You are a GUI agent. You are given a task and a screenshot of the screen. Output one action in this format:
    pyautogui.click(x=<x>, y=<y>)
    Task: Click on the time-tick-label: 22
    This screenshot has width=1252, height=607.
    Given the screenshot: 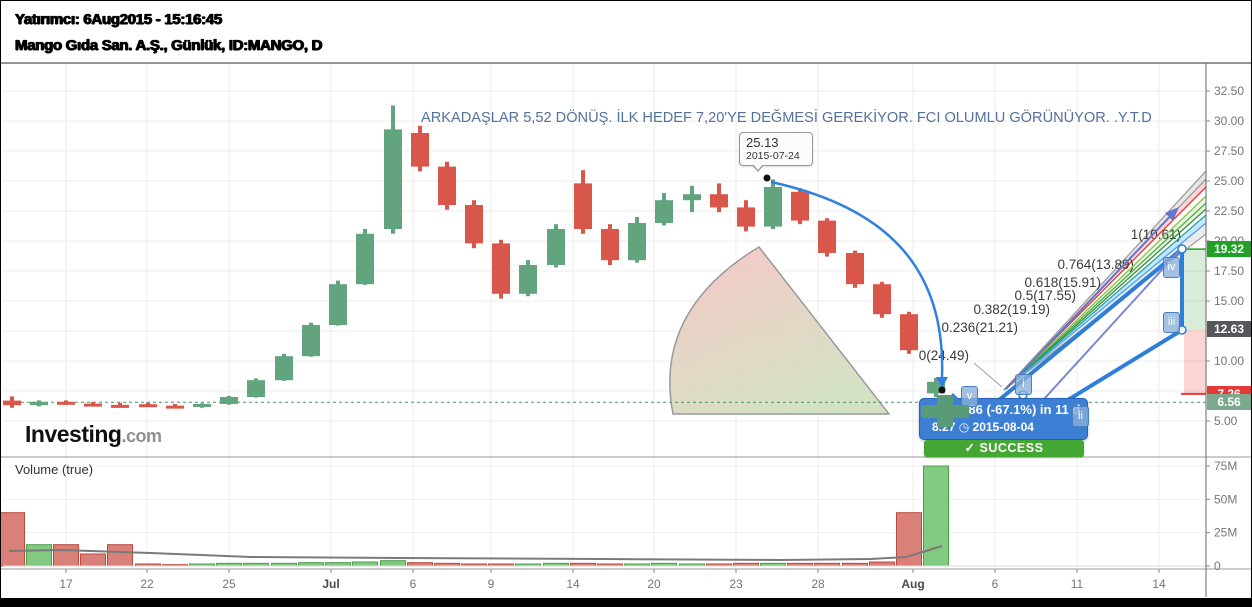 What is the action you would take?
    pyautogui.click(x=147, y=584)
    